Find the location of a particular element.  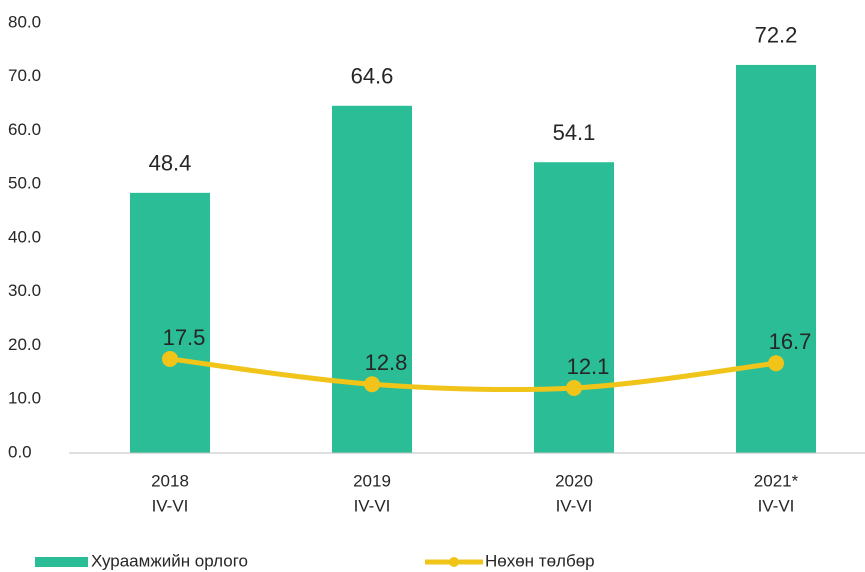

data-label: 64.6 is located at coordinates (372, 76).